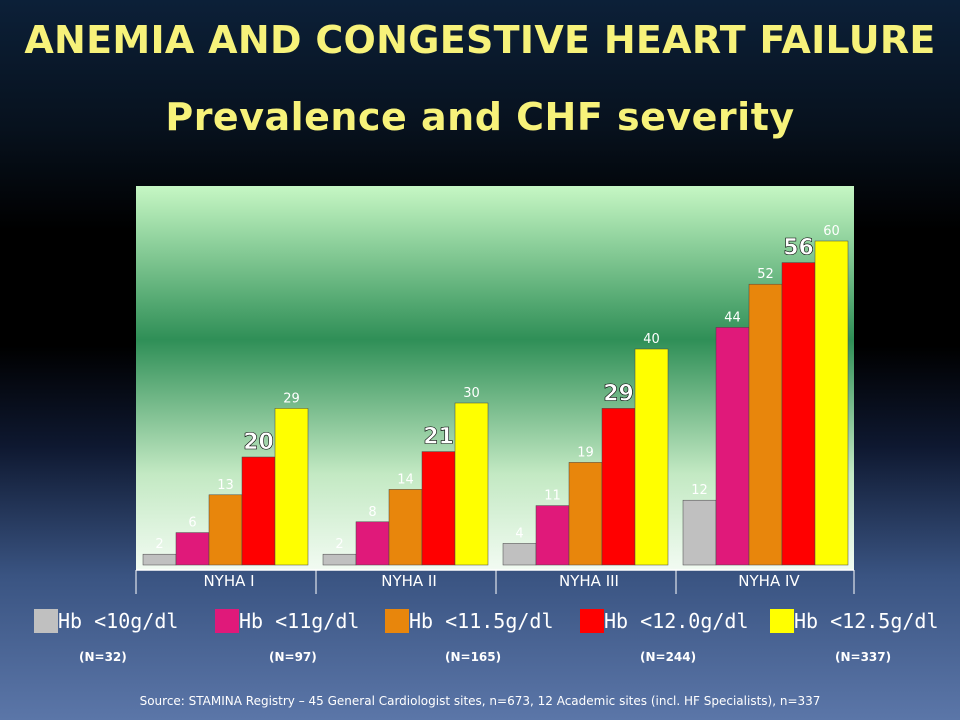  What do you see at coordinates (409, 581) in the screenshot?
I see `x-tick-label: NYHA II` at bounding box center [409, 581].